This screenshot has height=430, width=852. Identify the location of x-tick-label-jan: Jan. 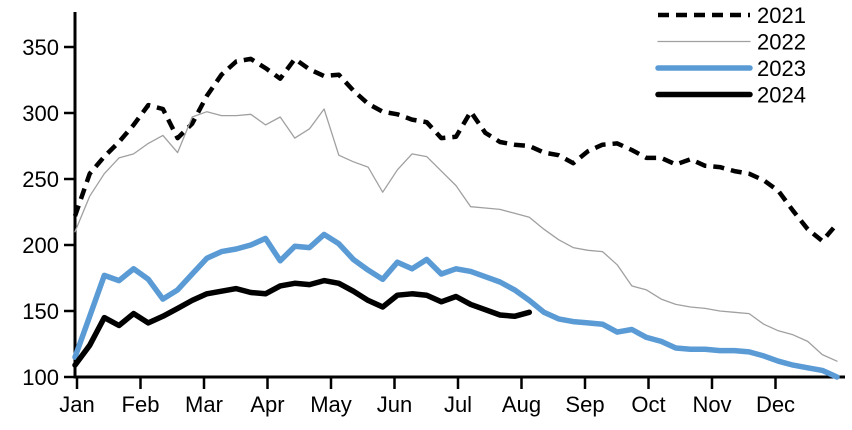
(76, 404).